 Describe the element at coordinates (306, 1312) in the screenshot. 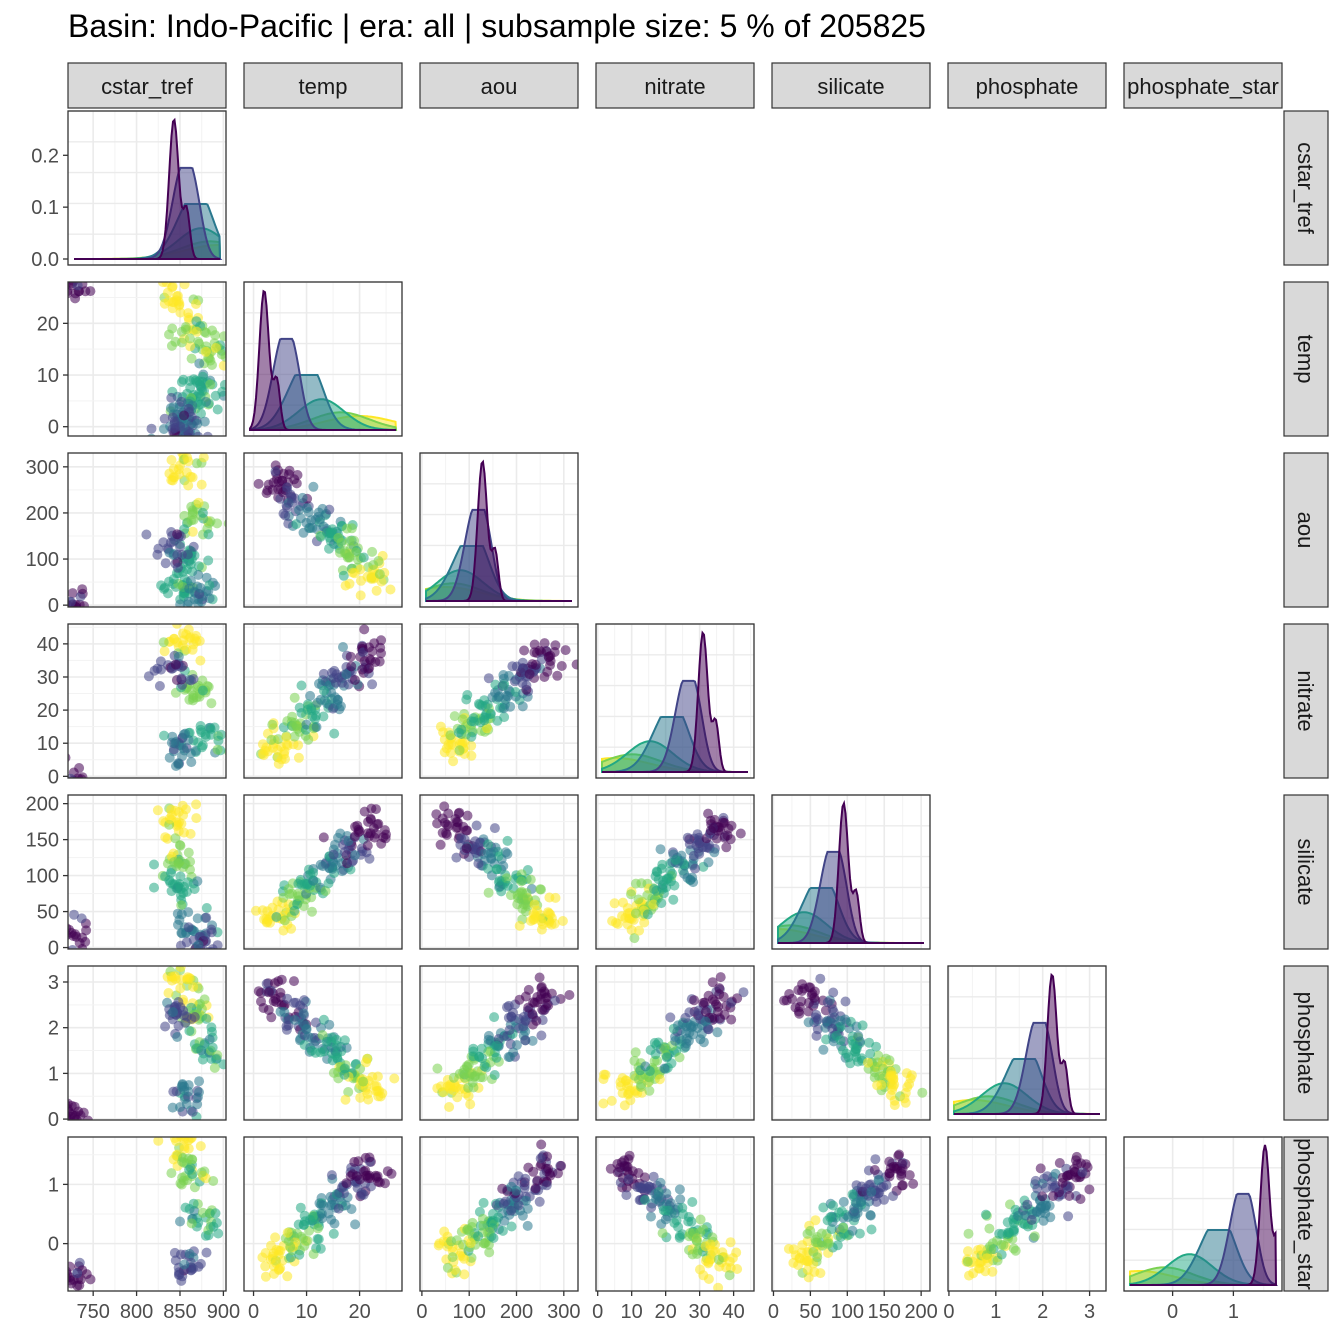

I see `x-tick-label-temp: 10` at that location.